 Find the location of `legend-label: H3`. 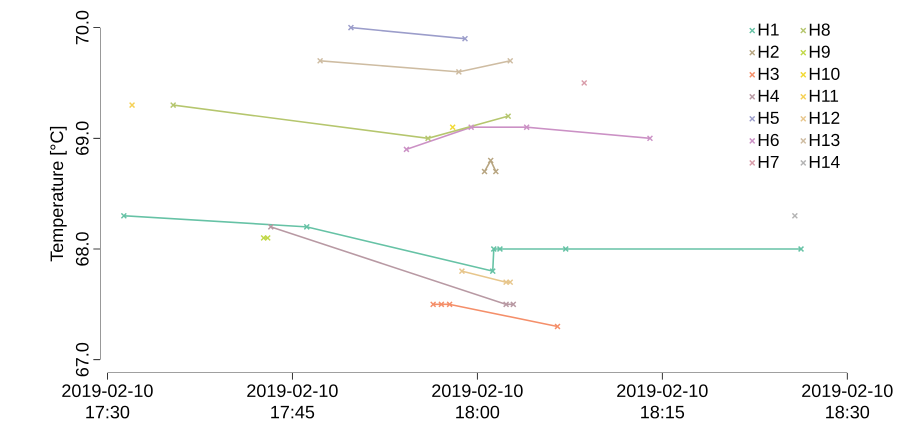

legend-label: H3 is located at coordinates (768, 74).